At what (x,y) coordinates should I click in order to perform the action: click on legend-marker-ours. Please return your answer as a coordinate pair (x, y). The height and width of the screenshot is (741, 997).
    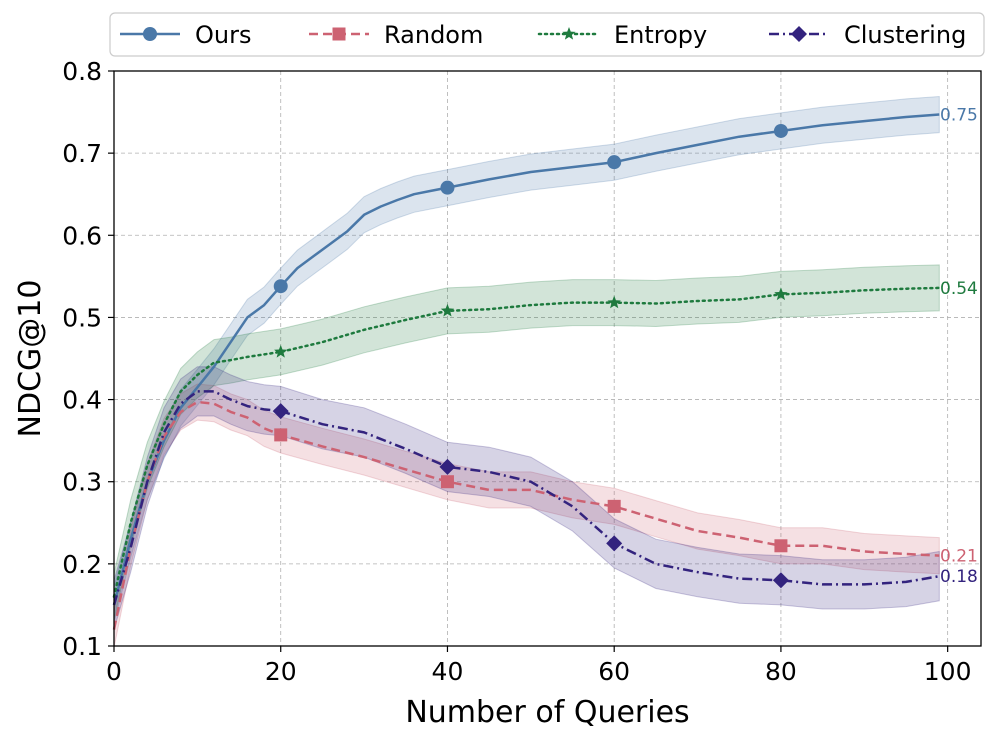
    Looking at the image, I should click on (150, 34).